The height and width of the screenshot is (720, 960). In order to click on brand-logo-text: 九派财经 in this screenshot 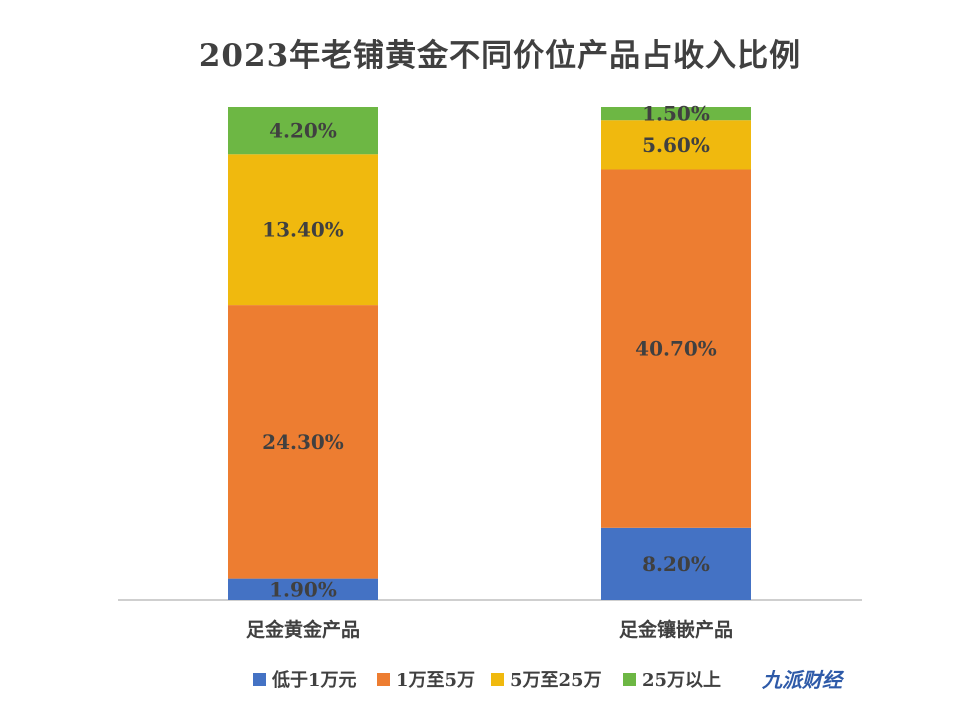, I will do `click(803, 680)`.